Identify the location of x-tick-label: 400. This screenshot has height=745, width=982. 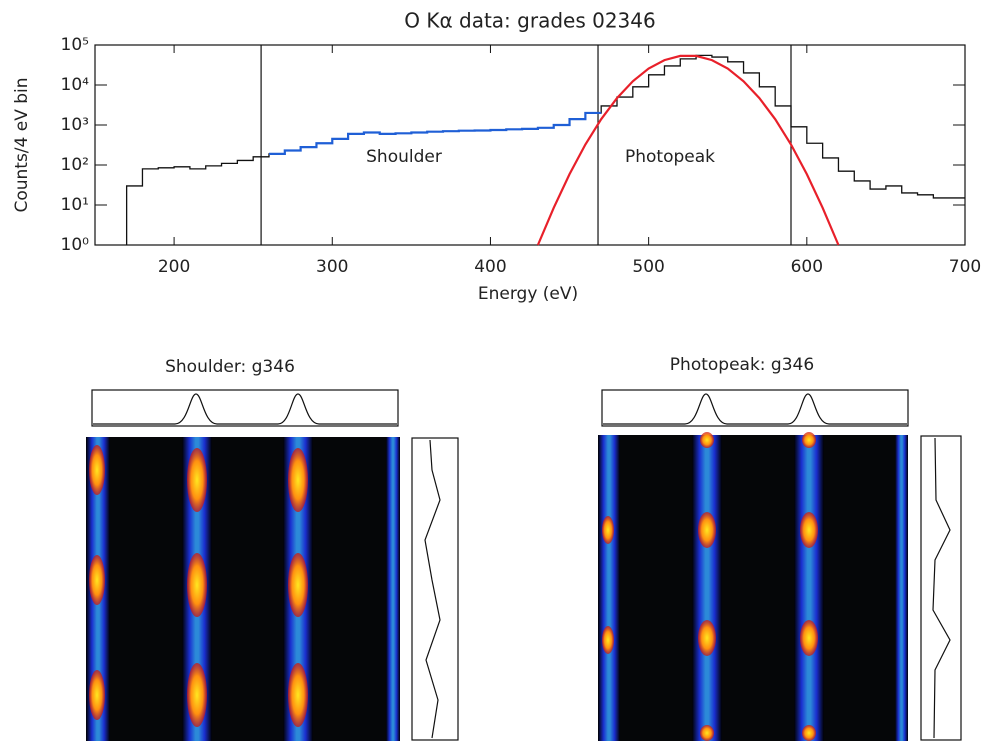
(490, 267).